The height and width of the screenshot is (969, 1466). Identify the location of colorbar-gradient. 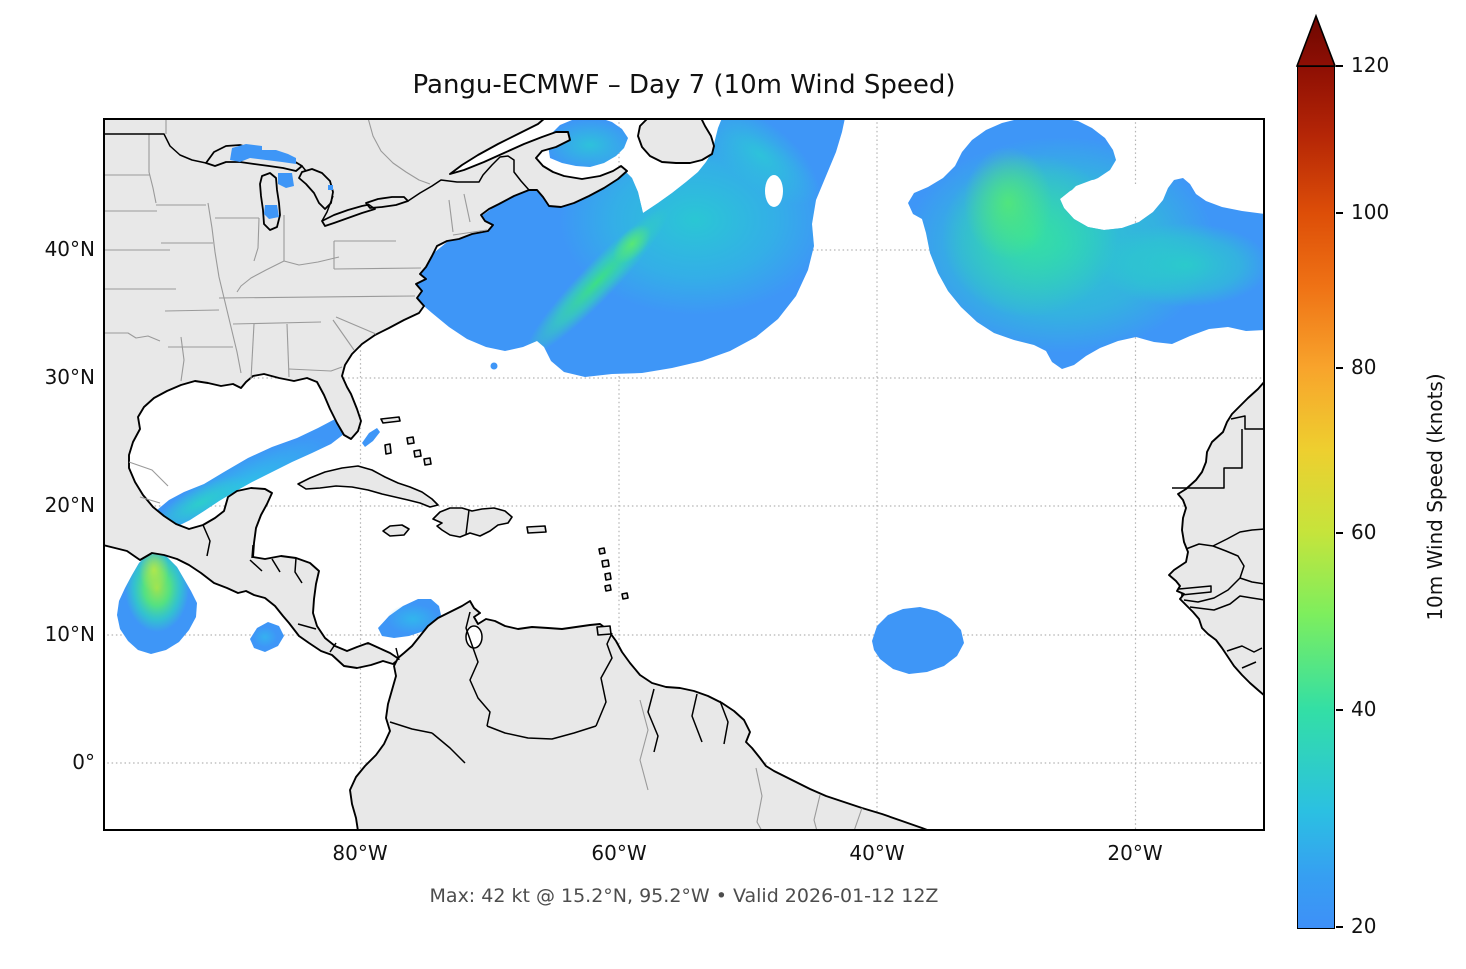
(1316, 497).